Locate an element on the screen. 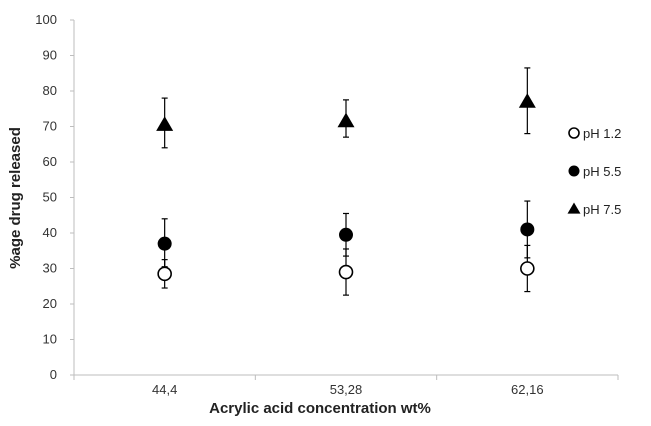 This screenshot has width=651, height=426. y-tick-label: 30 is located at coordinates (50, 268).